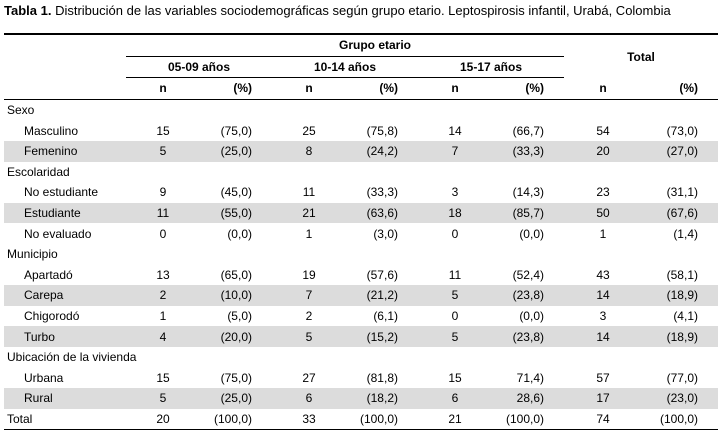 The height and width of the screenshot is (438, 722). What do you see at coordinates (309, 377) in the screenshot?
I see `count-cell: 27` at bounding box center [309, 377].